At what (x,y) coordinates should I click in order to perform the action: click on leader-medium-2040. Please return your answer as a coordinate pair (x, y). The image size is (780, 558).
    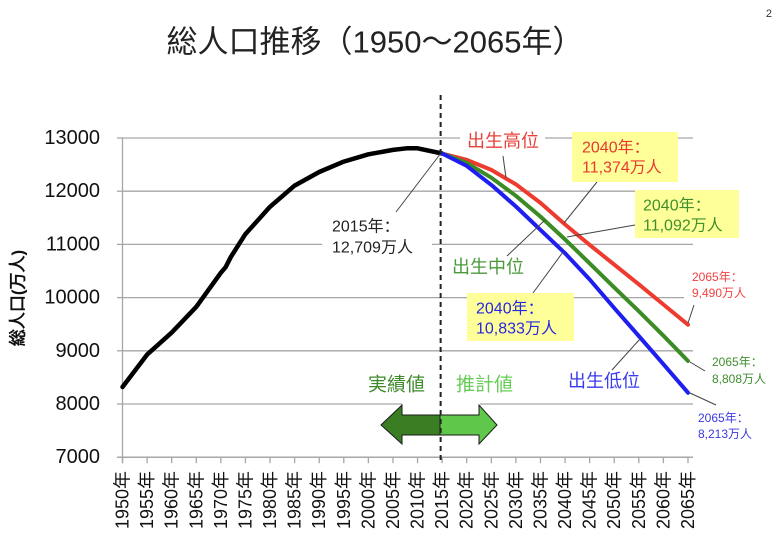
    Looking at the image, I should click on (601, 231).